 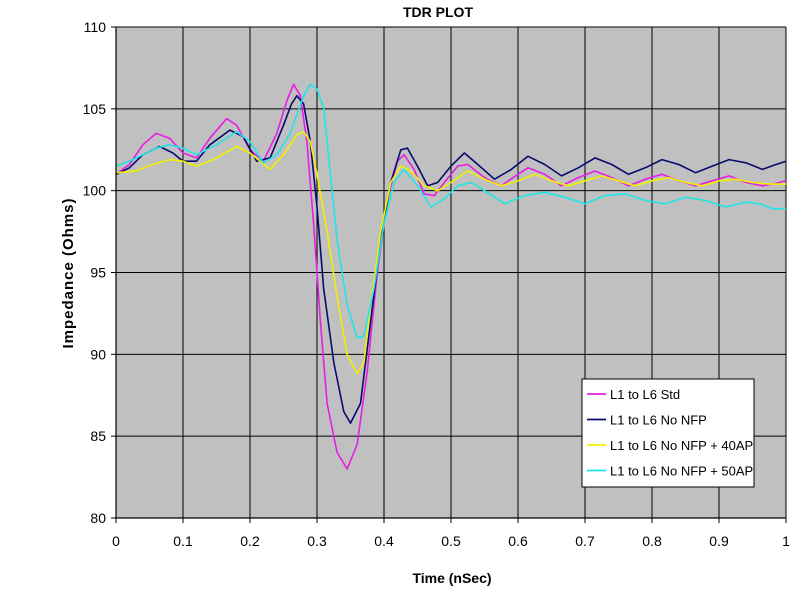 I want to click on y-tick-label: 110, so click(x=95, y=27).